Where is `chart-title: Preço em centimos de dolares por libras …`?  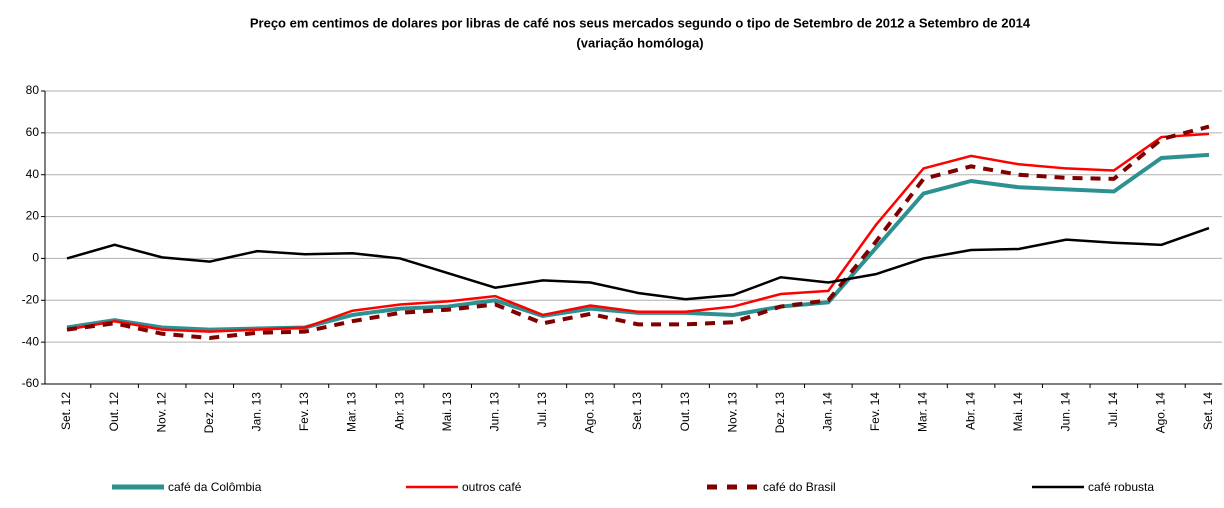
chart-title: Preço em centimos de dolares por libras … is located at coordinates (640, 22).